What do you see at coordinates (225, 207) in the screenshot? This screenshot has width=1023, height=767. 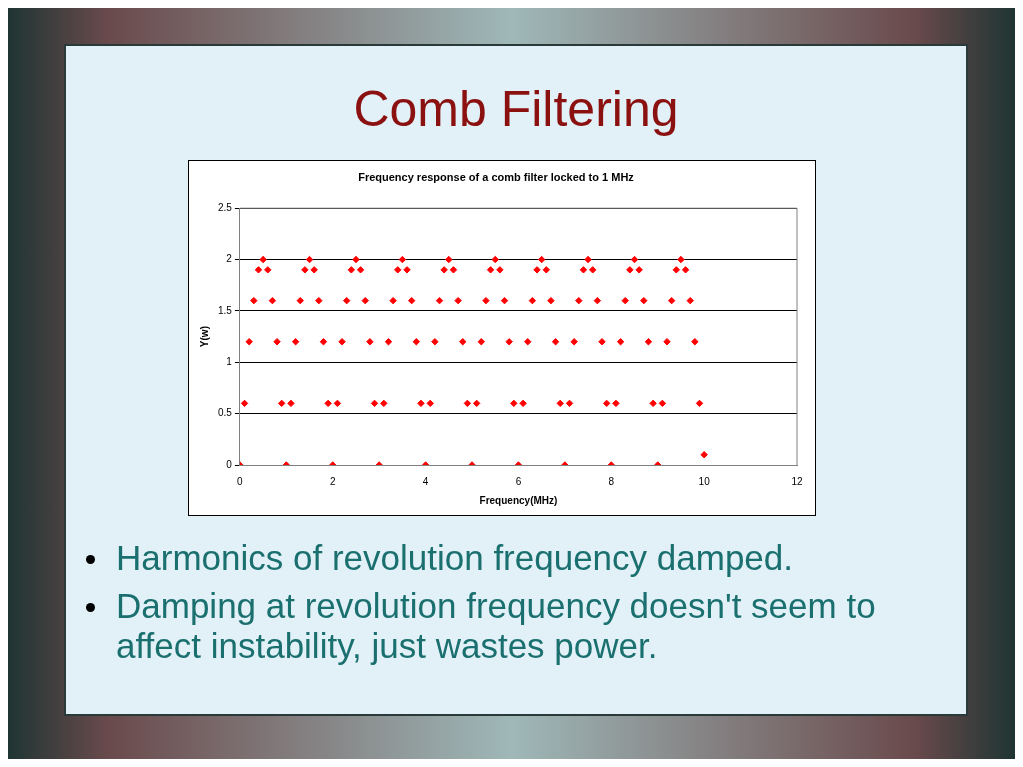 I see `y-tick-label: 2.5` at bounding box center [225, 207].